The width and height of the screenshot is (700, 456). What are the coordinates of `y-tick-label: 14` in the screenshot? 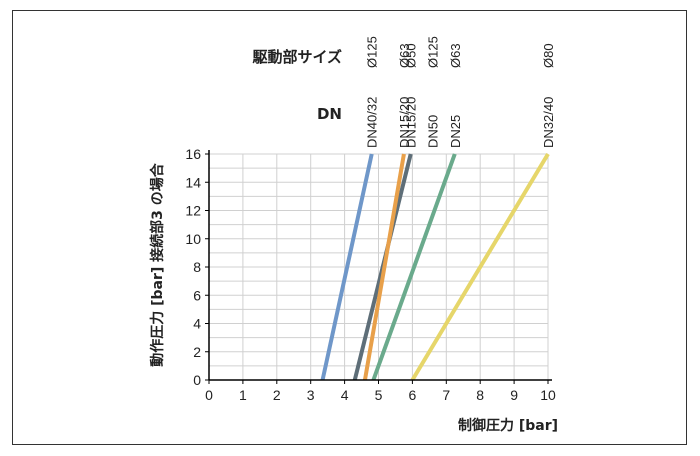 It's located at (193, 182).